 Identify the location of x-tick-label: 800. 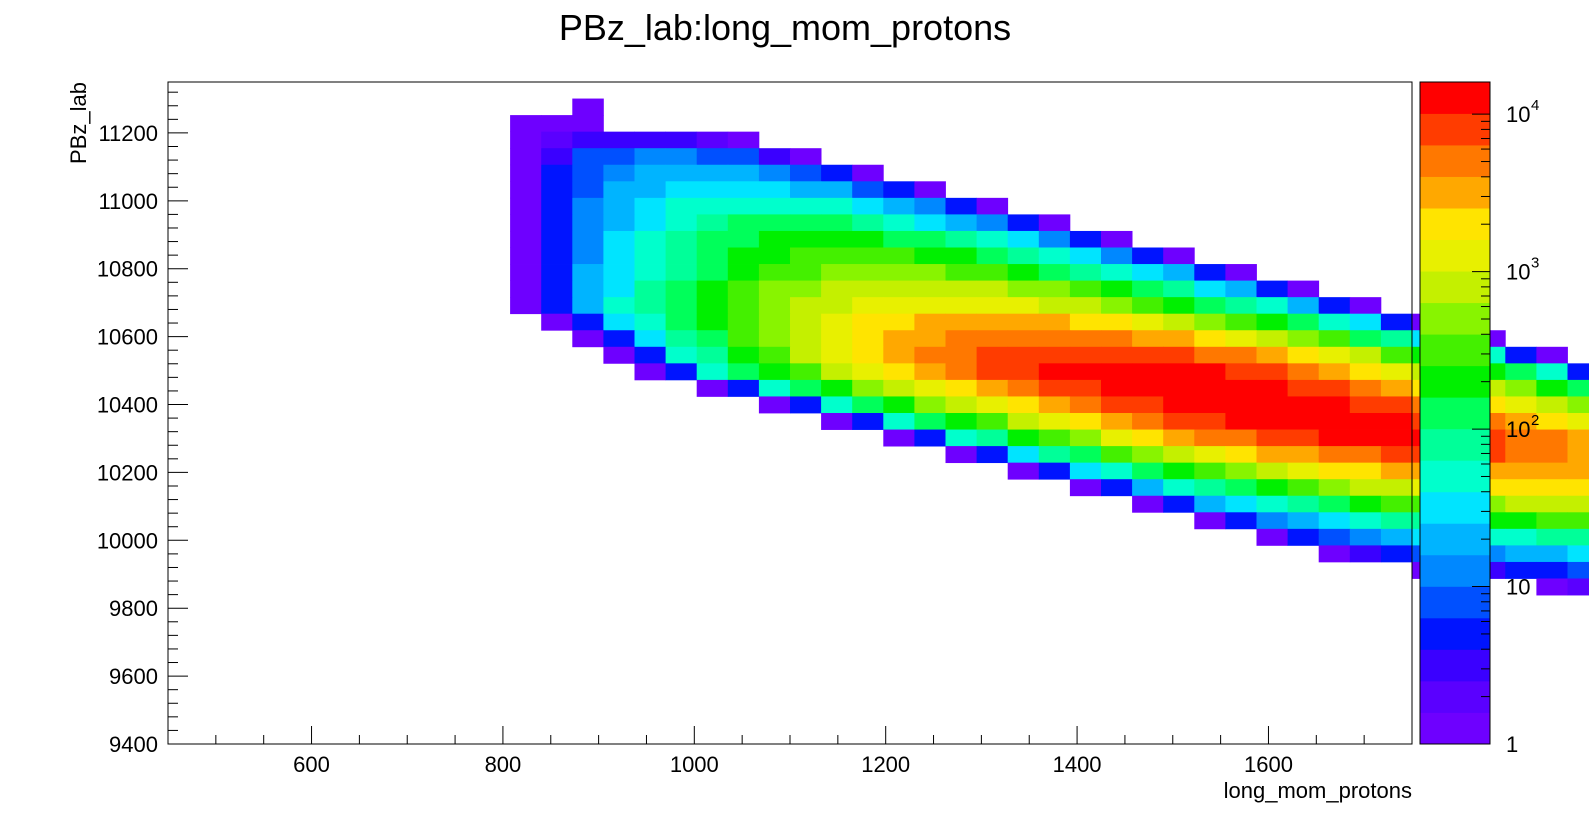
(503, 764).